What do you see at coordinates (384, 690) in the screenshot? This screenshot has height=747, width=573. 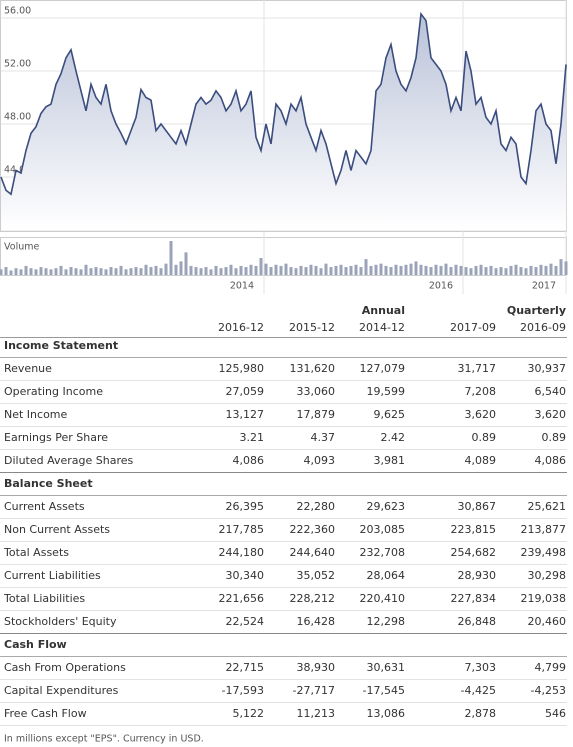 I see `cell: -17,545` at bounding box center [384, 690].